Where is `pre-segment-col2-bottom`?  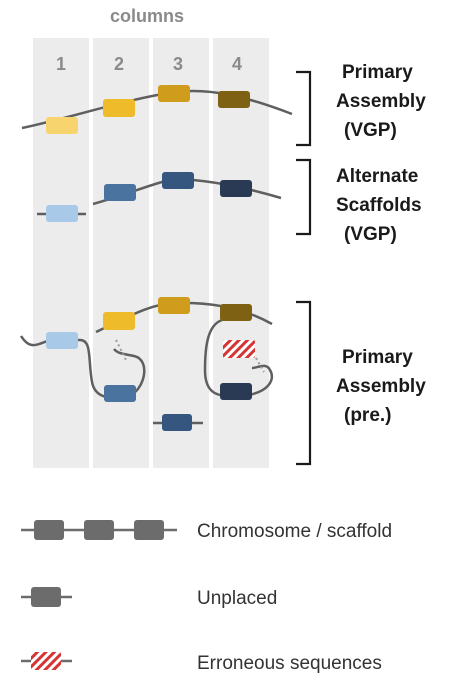
pre-segment-col2-bottom is located at coordinates (120, 393).